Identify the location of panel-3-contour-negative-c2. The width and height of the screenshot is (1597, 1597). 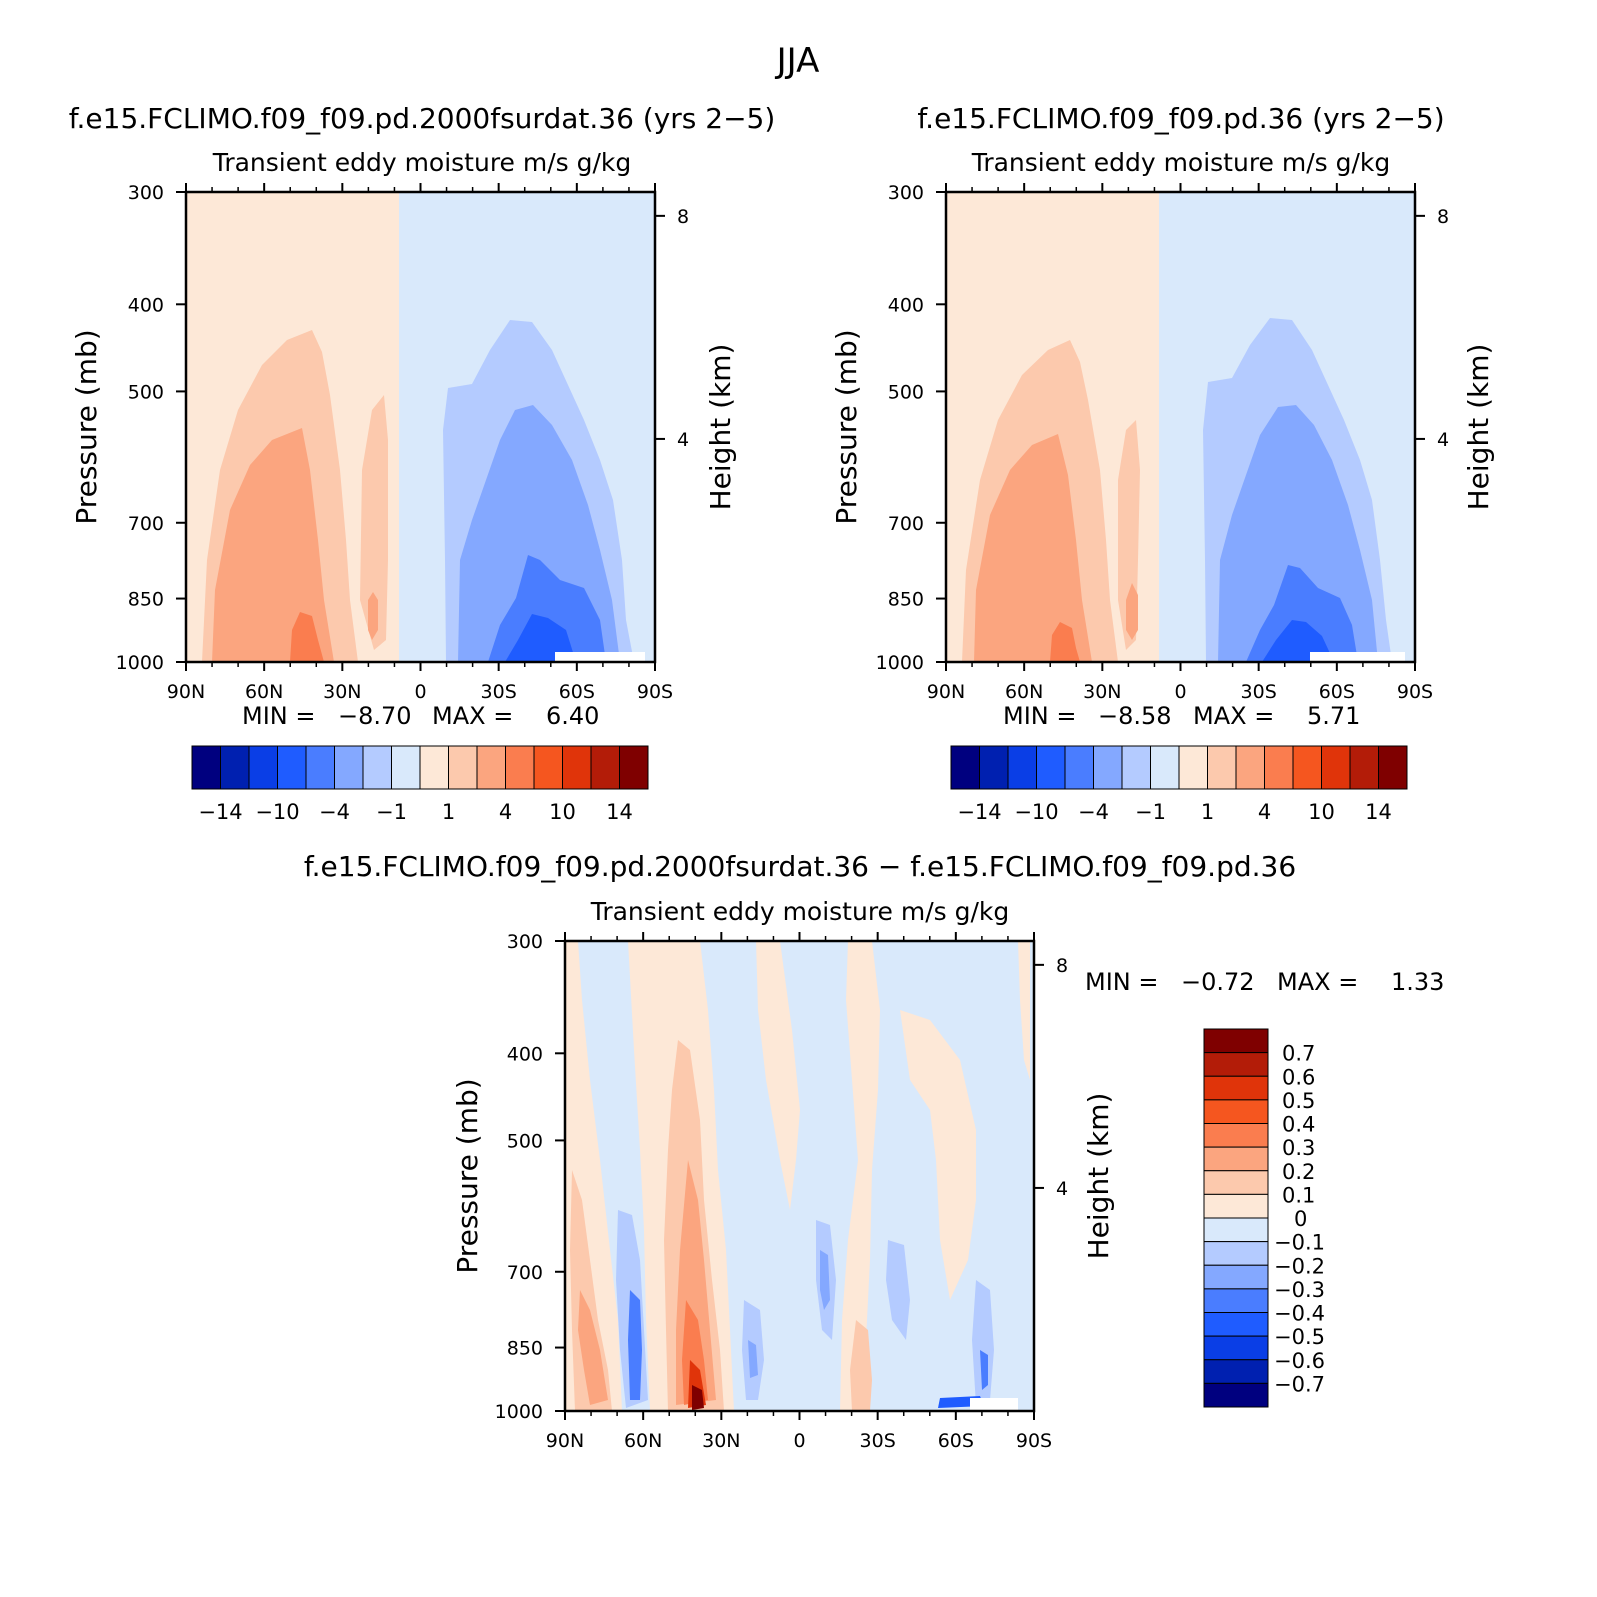
(825, 1280).